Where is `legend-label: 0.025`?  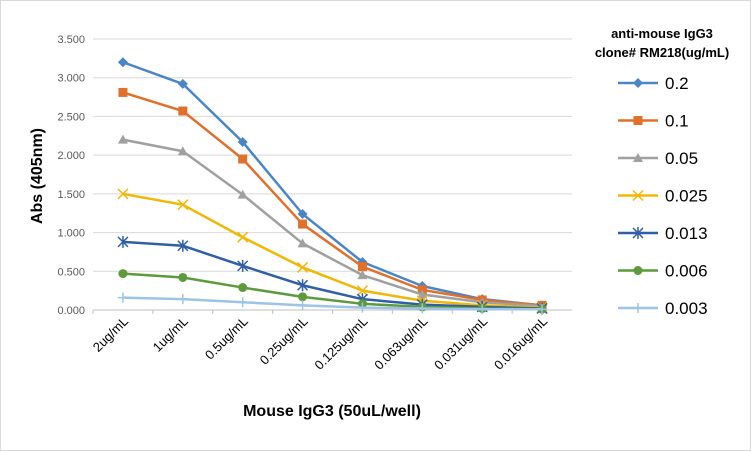
legend-label: 0.025 is located at coordinates (686, 196).